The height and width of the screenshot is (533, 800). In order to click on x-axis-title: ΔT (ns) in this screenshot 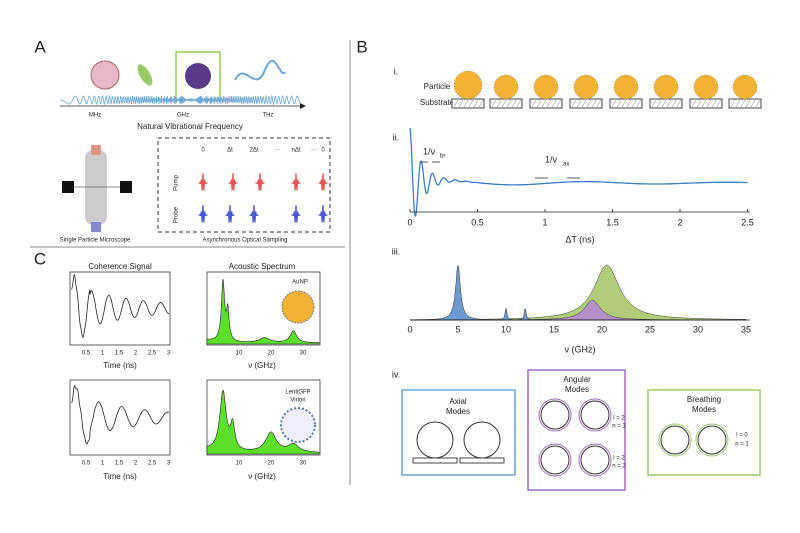, I will do `click(579, 239)`.